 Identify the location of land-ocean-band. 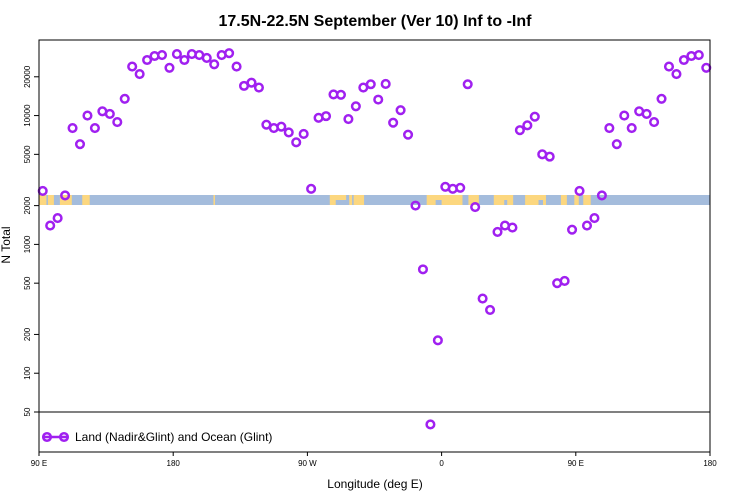
(374, 200).